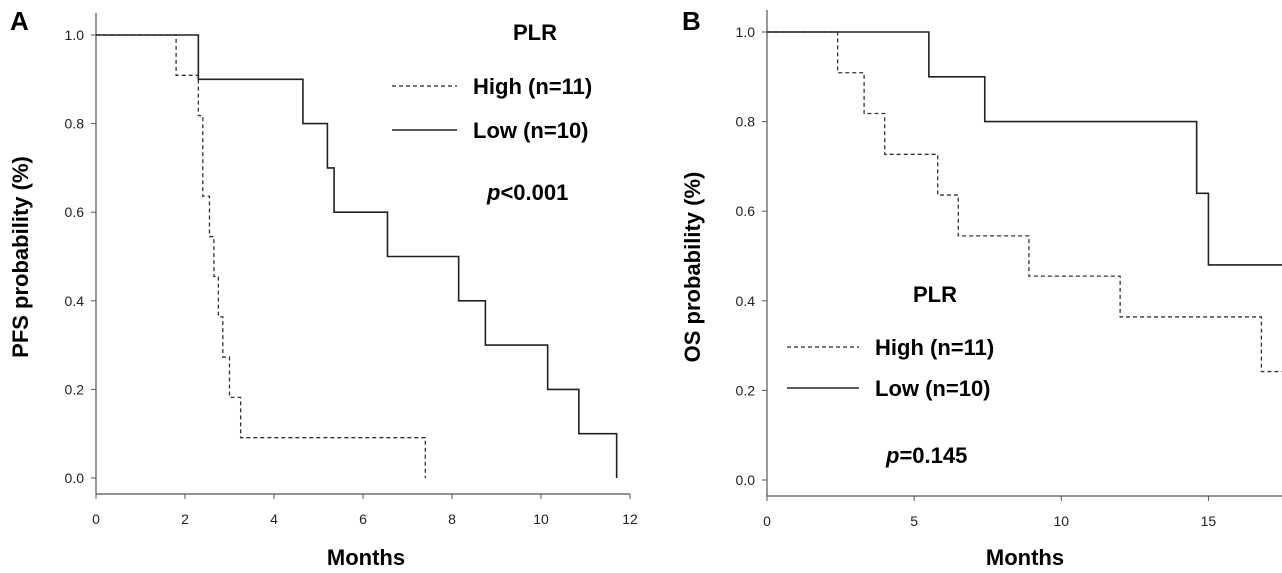  I want to click on y-axis-label: OS probability (%), so click(692, 267).